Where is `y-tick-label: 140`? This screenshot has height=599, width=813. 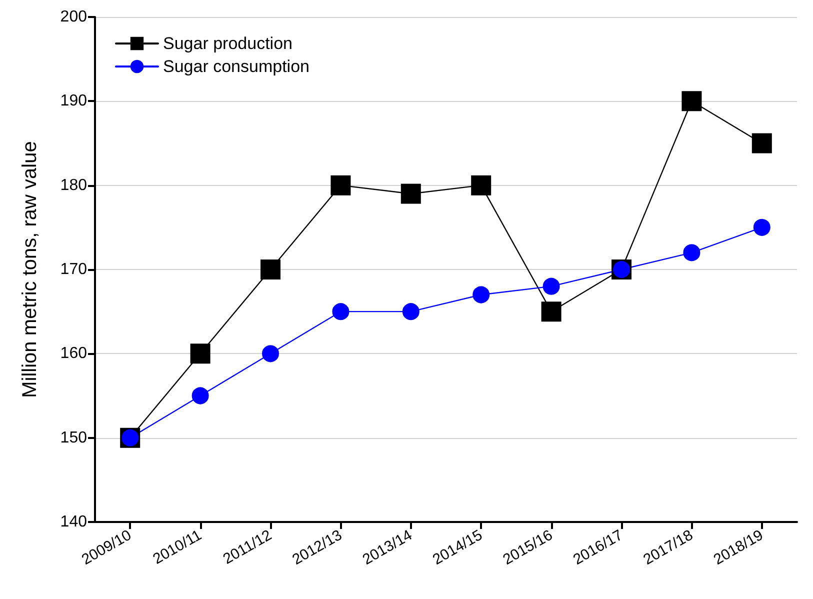
y-tick-label: 140 is located at coordinates (74, 522).